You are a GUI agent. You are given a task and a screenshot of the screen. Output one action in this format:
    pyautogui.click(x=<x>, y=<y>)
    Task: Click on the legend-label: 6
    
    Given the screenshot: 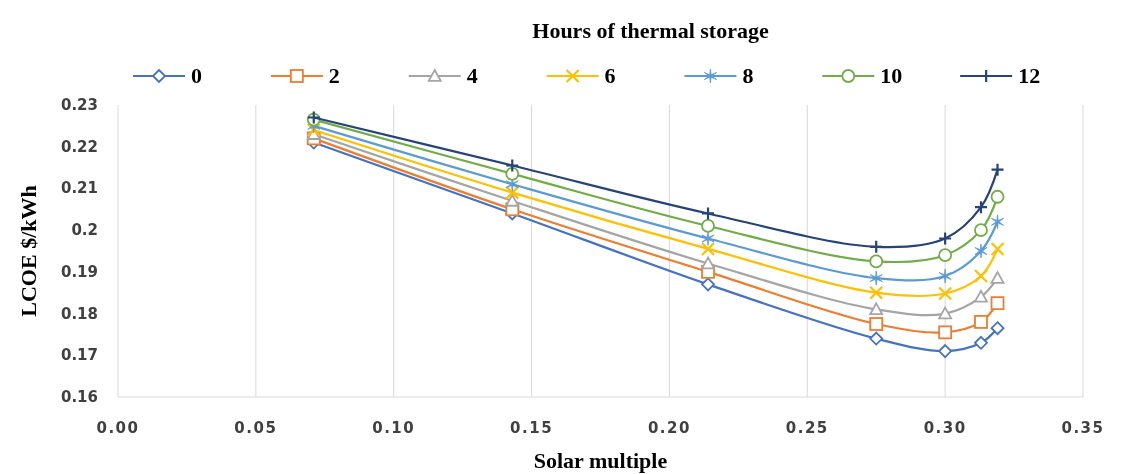 What is the action you would take?
    pyautogui.click(x=610, y=75)
    